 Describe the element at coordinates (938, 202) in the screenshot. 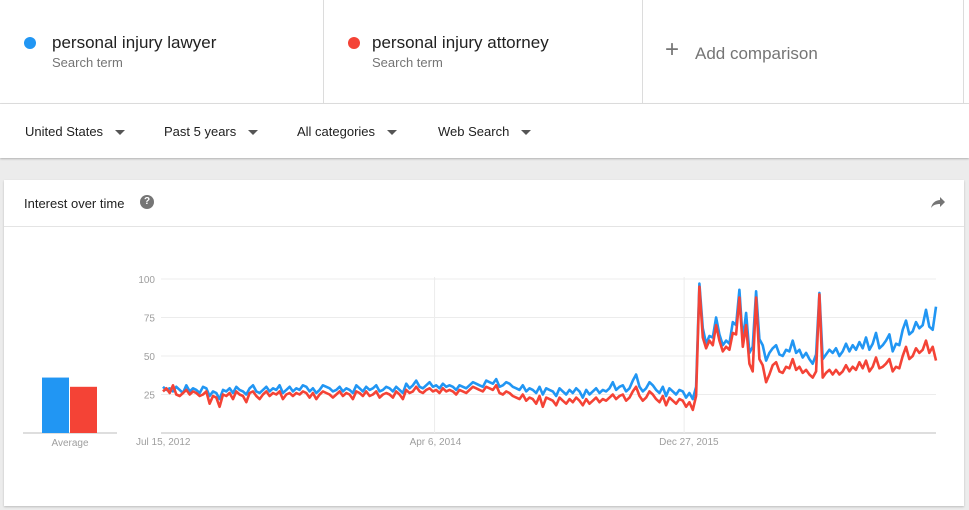

I see `share-arrow-icon` at that location.